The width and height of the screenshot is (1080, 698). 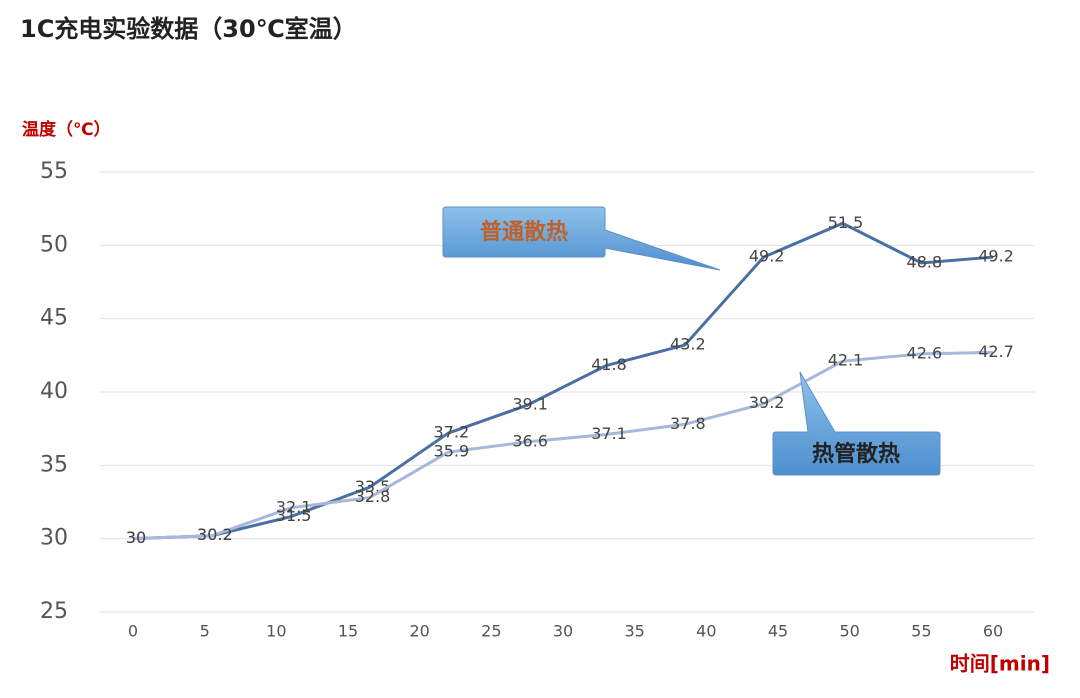 I want to click on data-label: 30.2, so click(x=215, y=534).